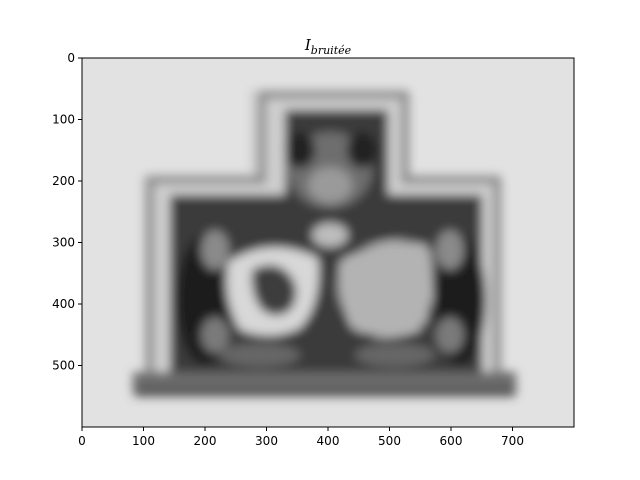  Describe the element at coordinates (266, 441) in the screenshot. I see `x-tick-label: 300` at that location.